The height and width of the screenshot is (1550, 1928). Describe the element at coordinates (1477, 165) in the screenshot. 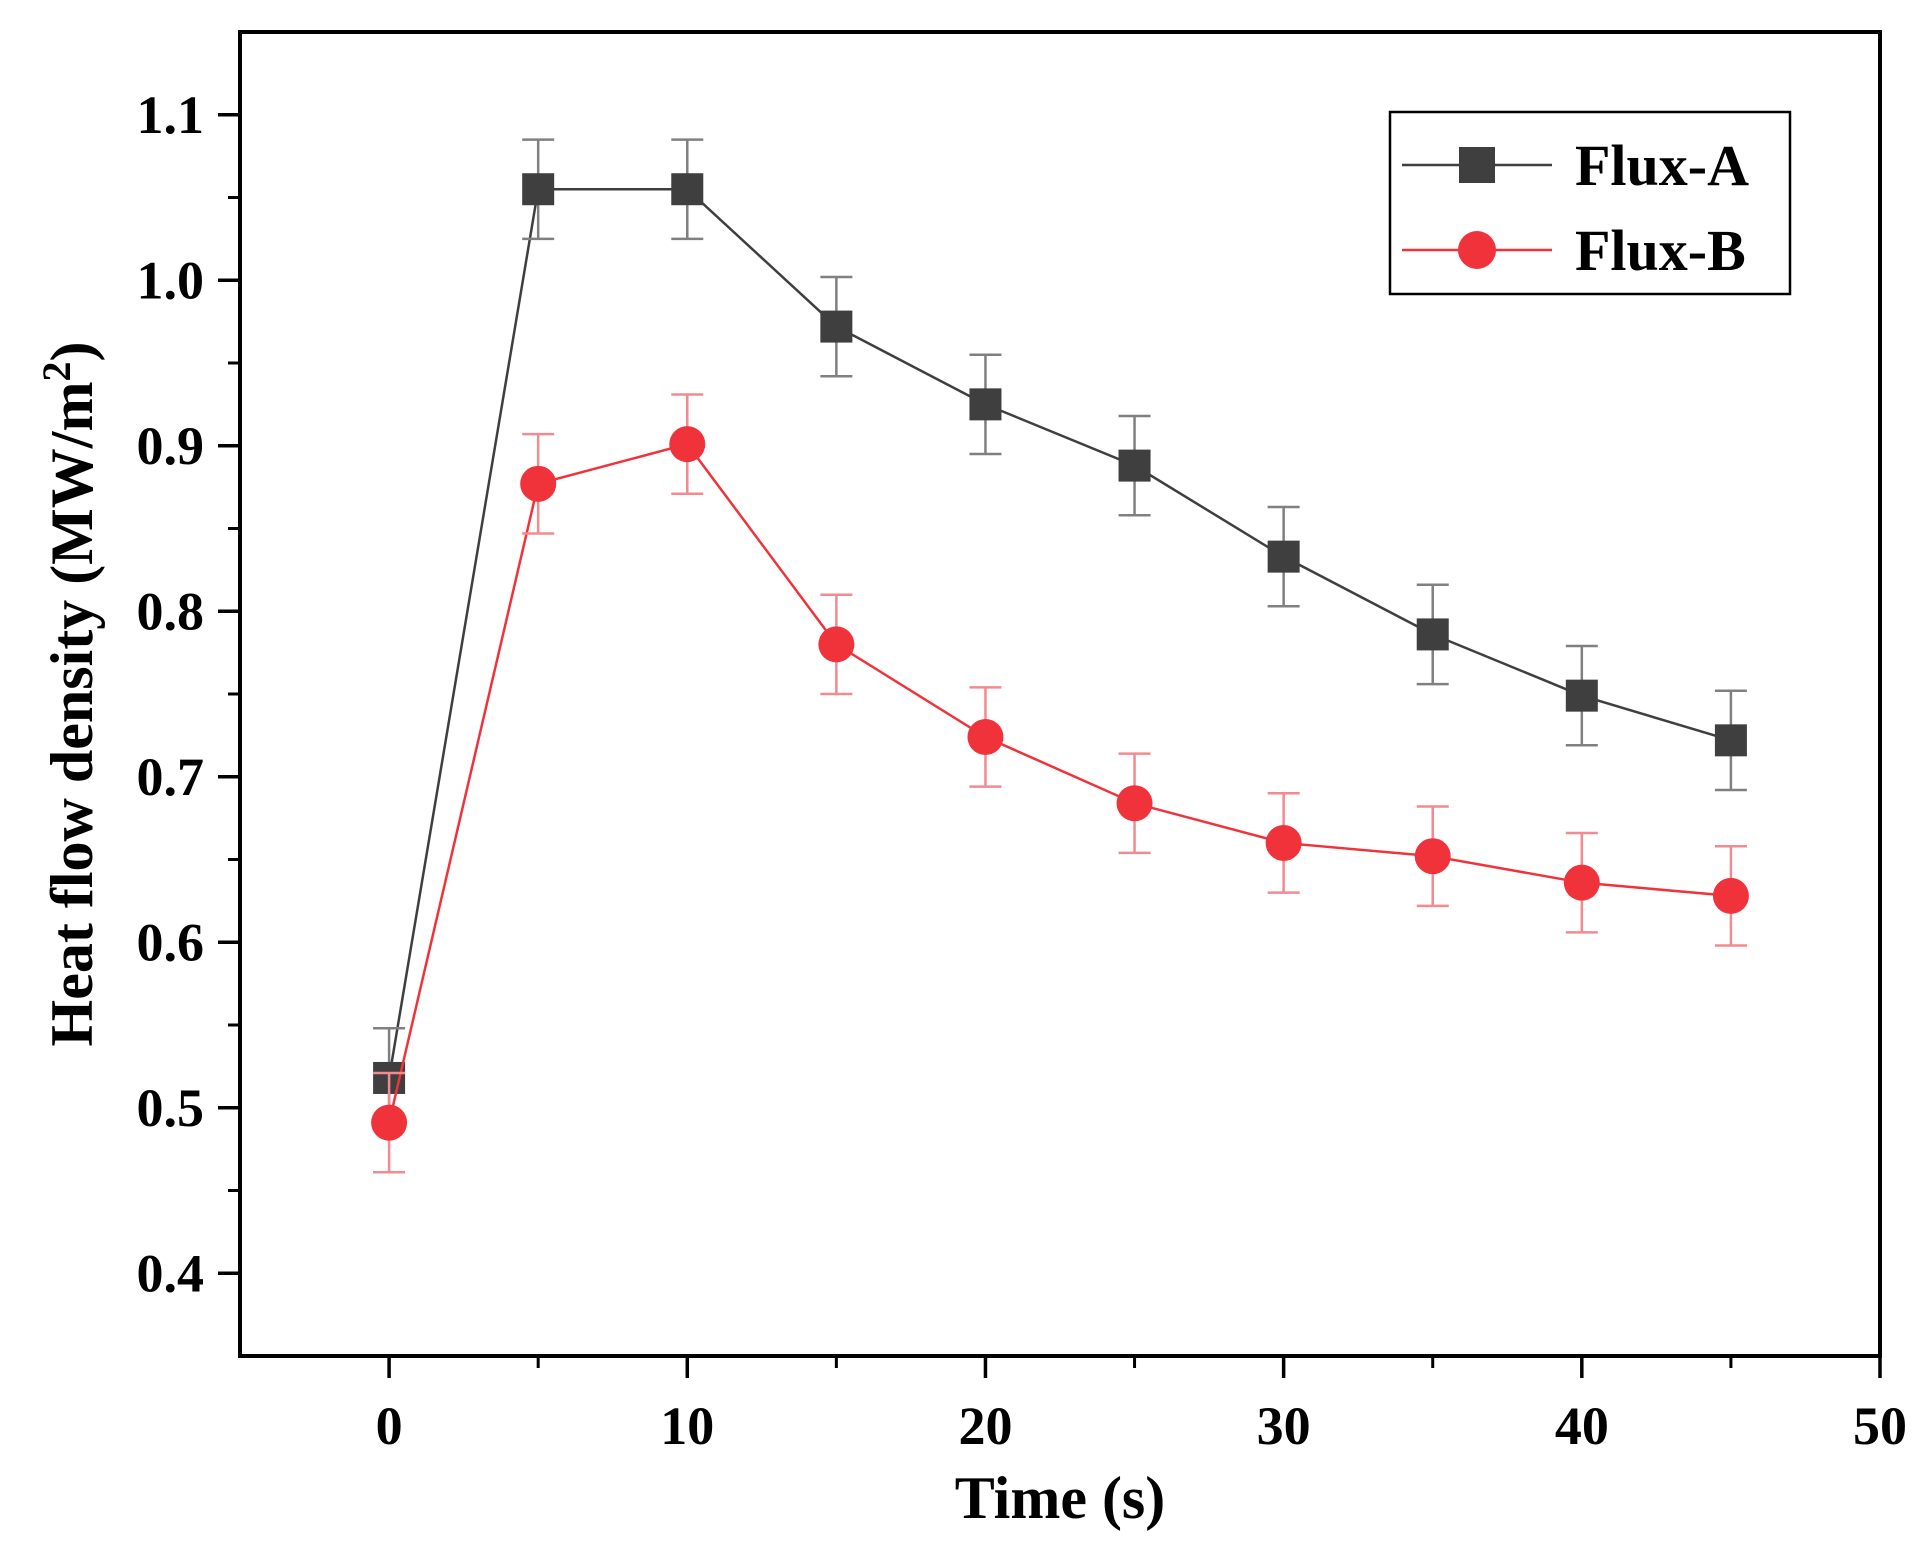

I see `legend-marker-flux-a` at that location.